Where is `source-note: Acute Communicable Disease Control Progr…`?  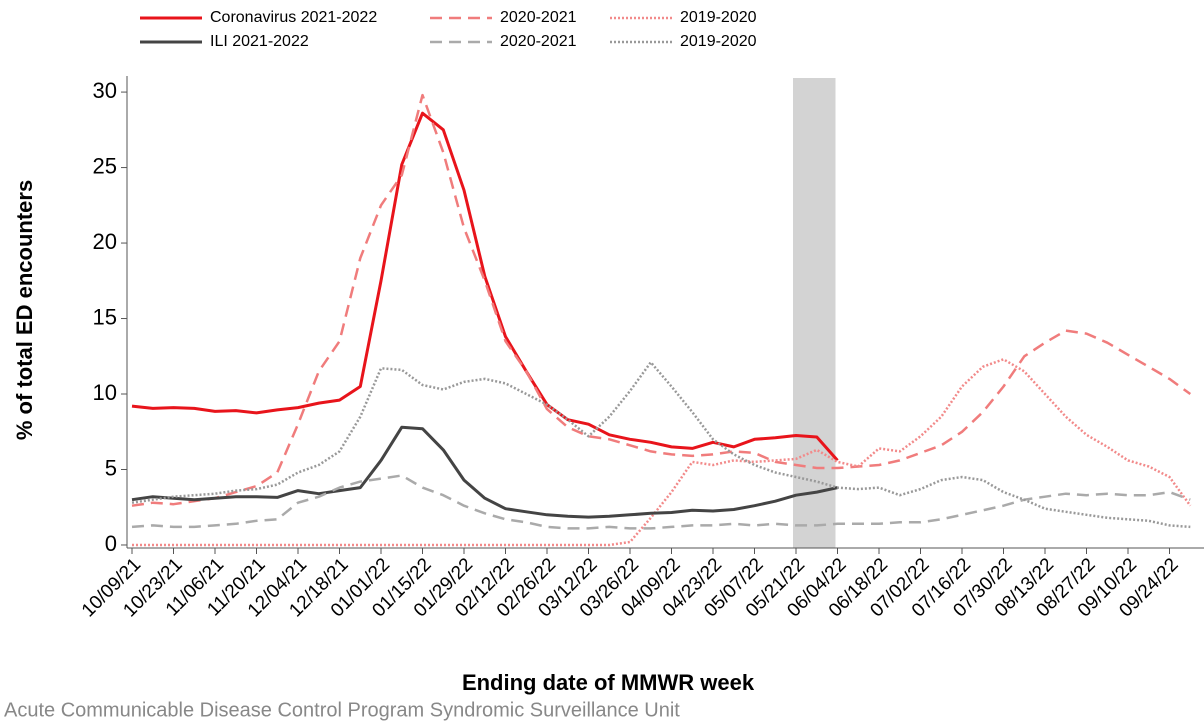 source-note: Acute Communicable Disease Control Progr… is located at coordinates (342, 710).